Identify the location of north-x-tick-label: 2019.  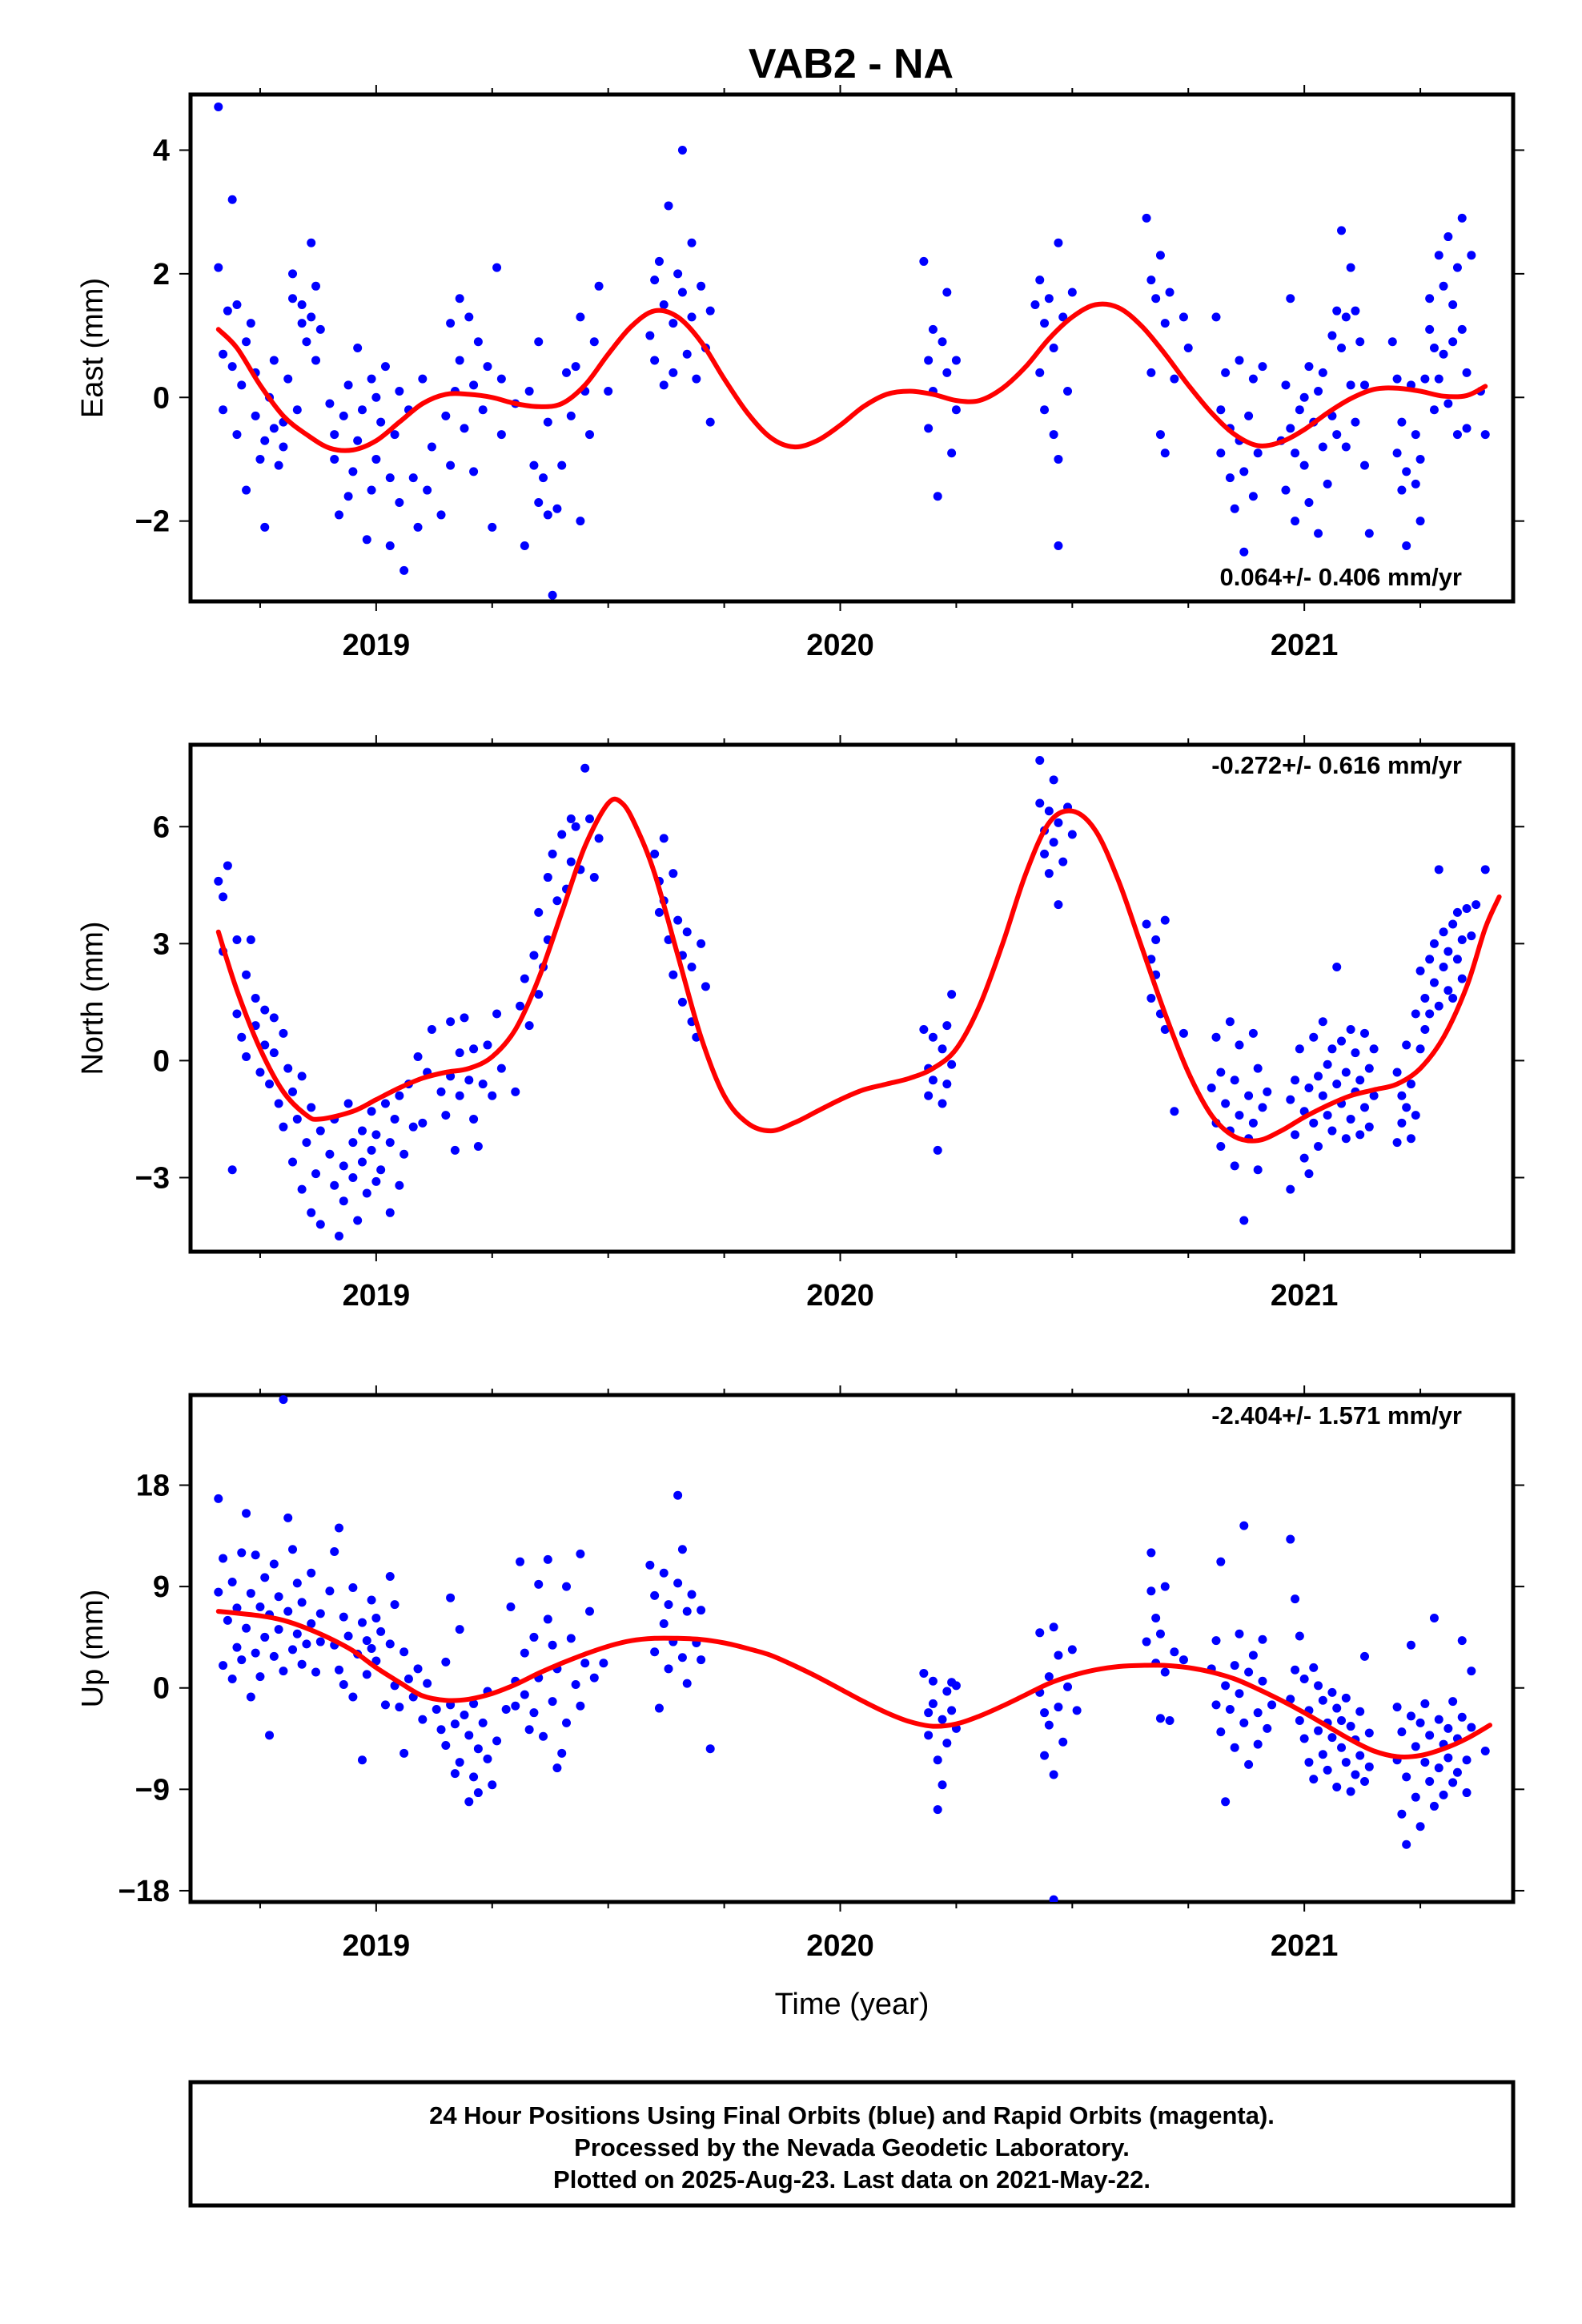
(377, 1296).